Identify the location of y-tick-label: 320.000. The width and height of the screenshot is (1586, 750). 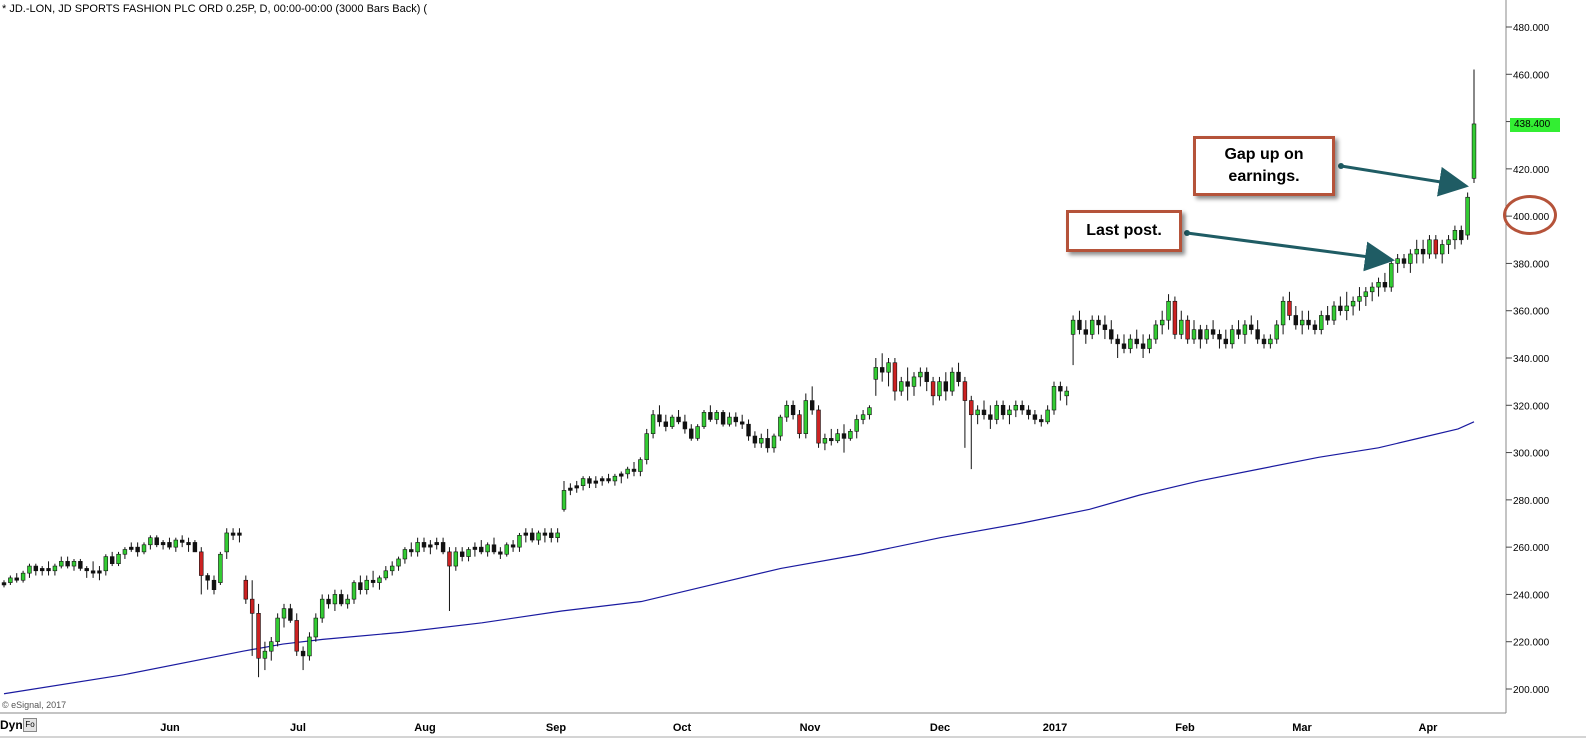
(1531, 406).